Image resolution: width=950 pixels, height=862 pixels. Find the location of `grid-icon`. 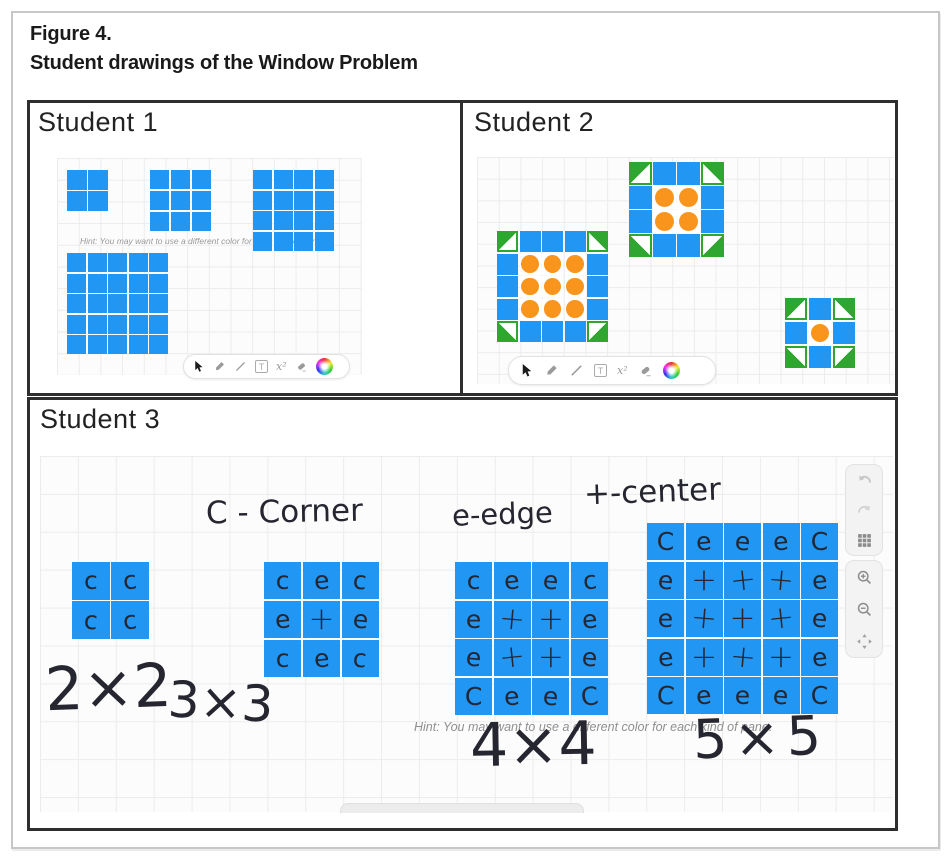

grid-icon is located at coordinates (864, 540).